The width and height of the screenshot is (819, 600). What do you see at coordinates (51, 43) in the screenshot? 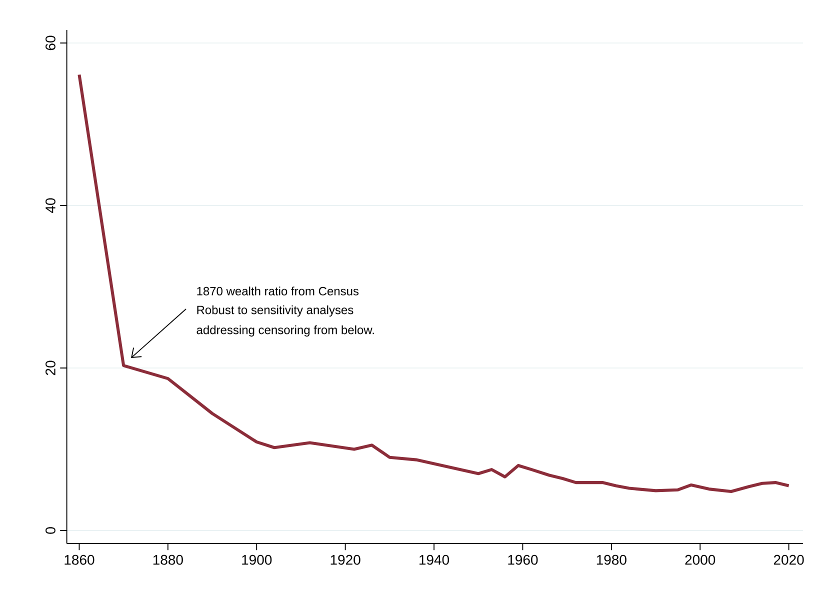
I see `y-tick-label: 60` at bounding box center [51, 43].